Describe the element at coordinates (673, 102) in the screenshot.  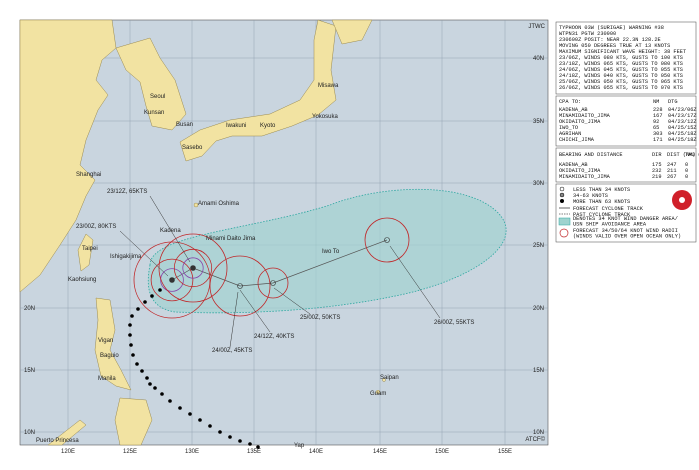
I see `cpa-header: DTG` at that location.